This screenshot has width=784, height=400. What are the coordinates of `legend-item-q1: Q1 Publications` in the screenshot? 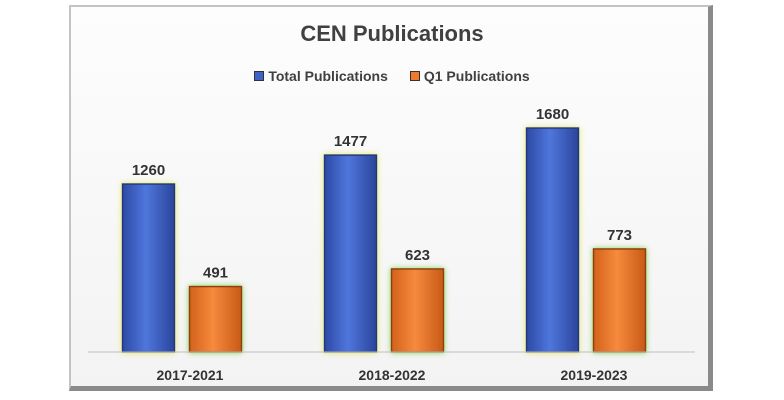 It's located at (469, 76).